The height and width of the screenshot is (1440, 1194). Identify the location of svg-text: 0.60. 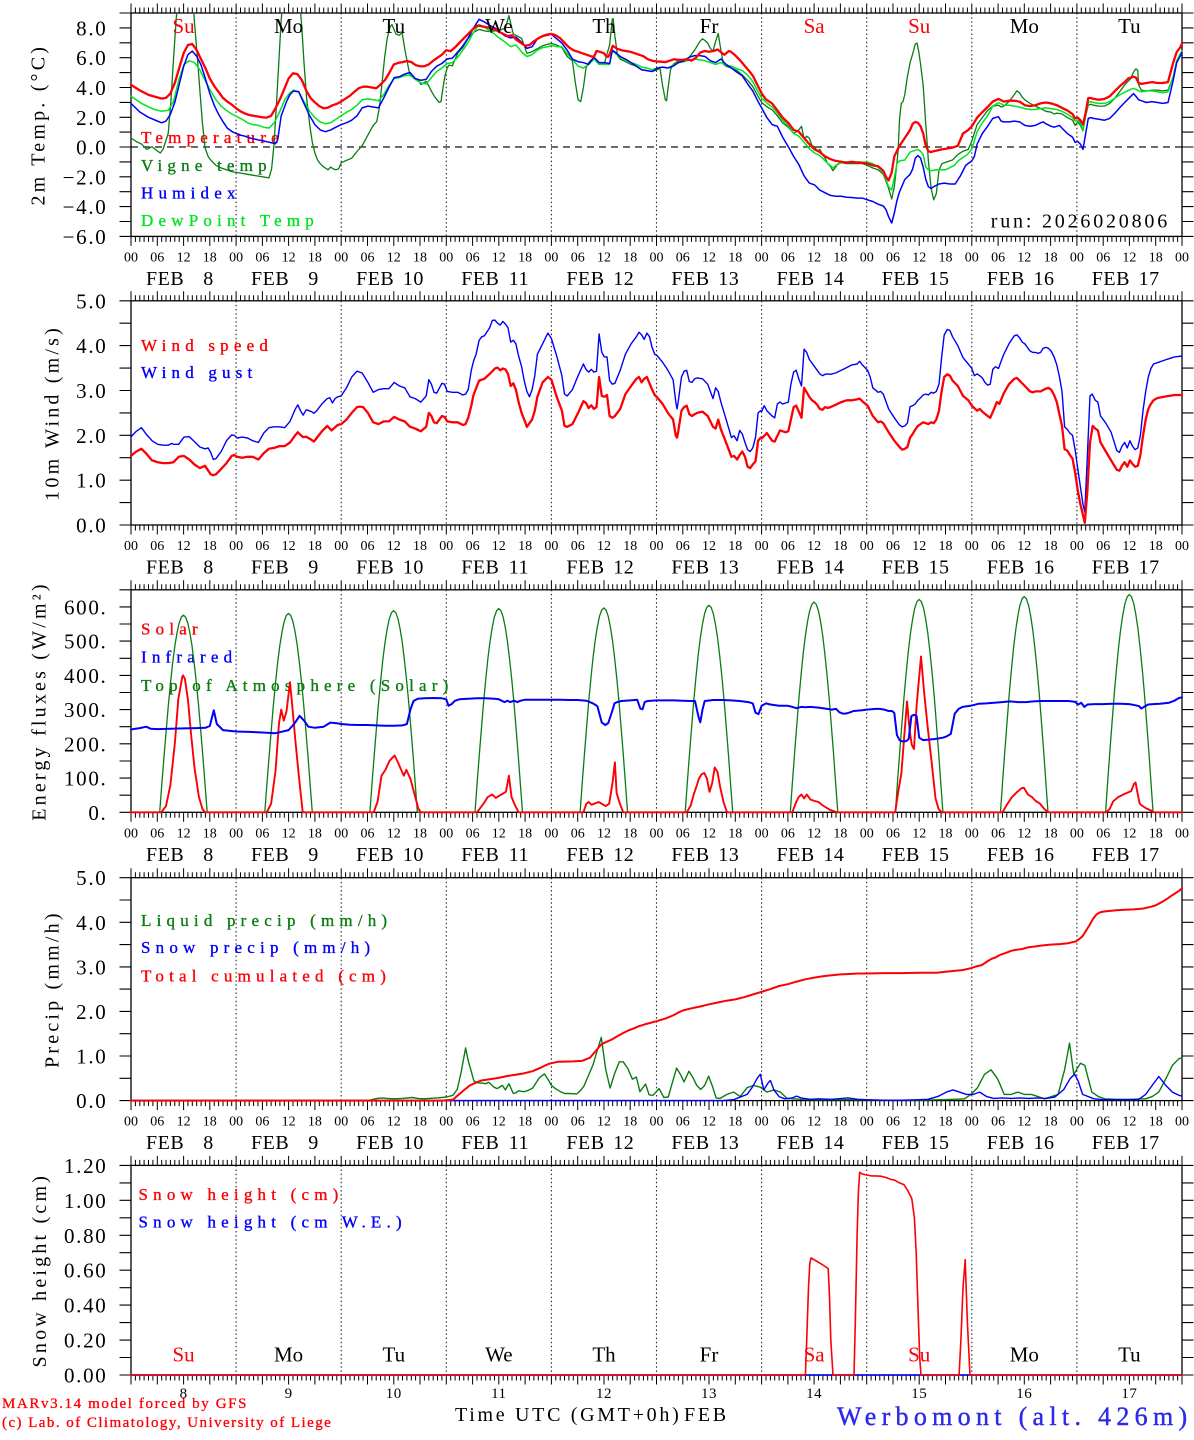
(86, 1271).